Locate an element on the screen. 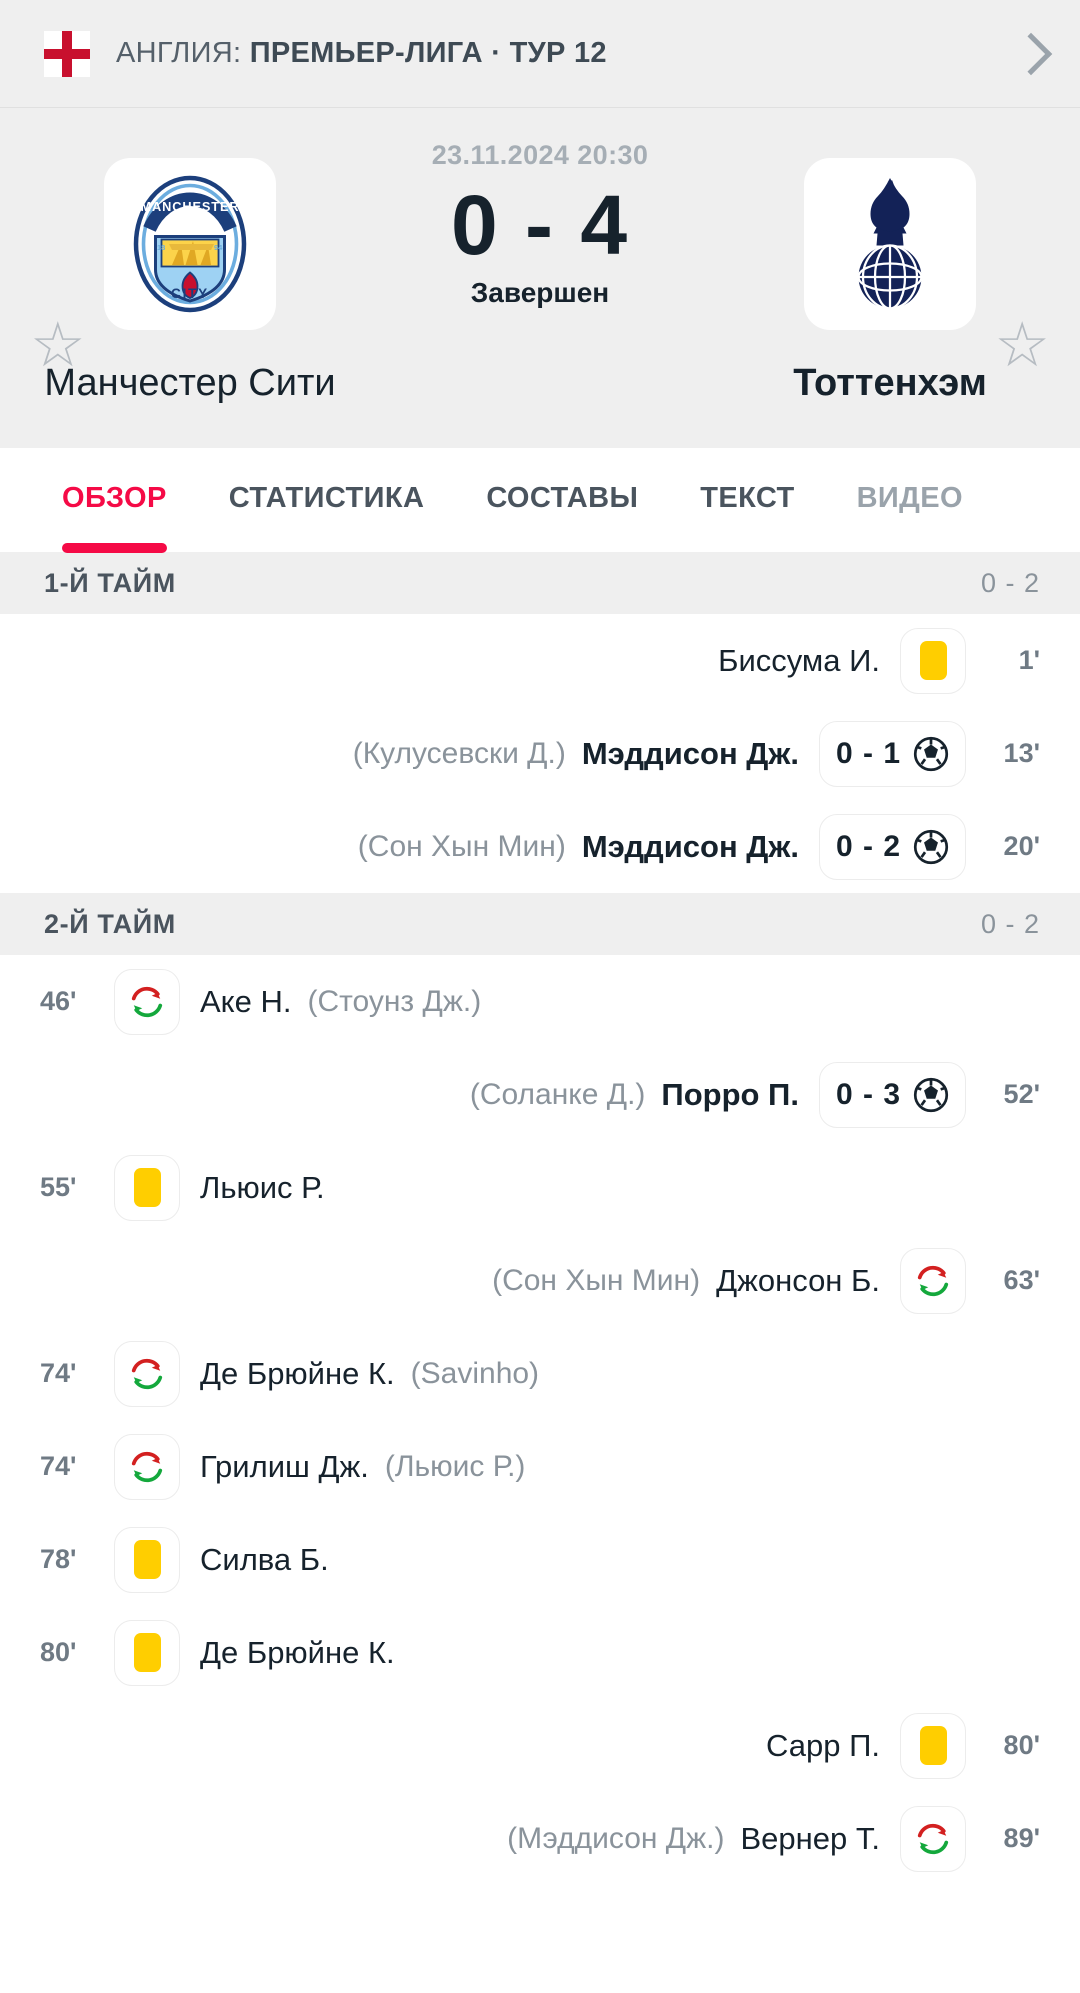  scoreboard-center: 23.11.2024 20:30 0 - 4 Завершен is located at coordinates (540, 219).